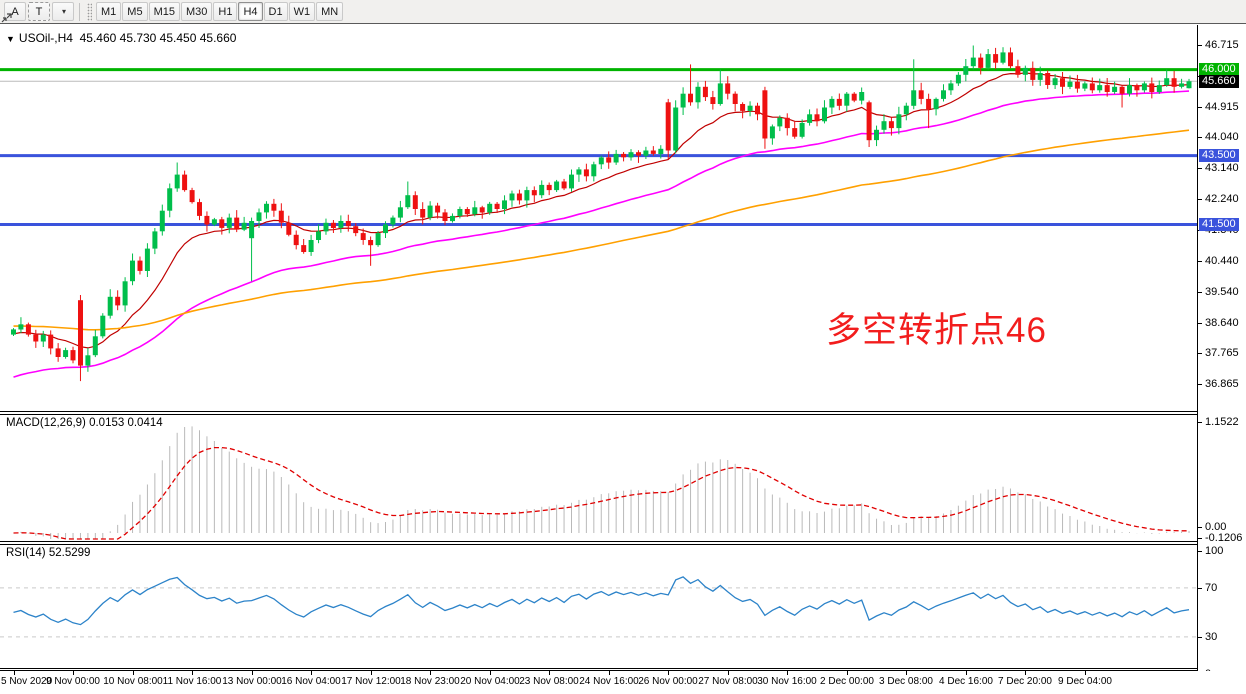  I want to click on date-label: 30 Nov 16:00, so click(787, 681).